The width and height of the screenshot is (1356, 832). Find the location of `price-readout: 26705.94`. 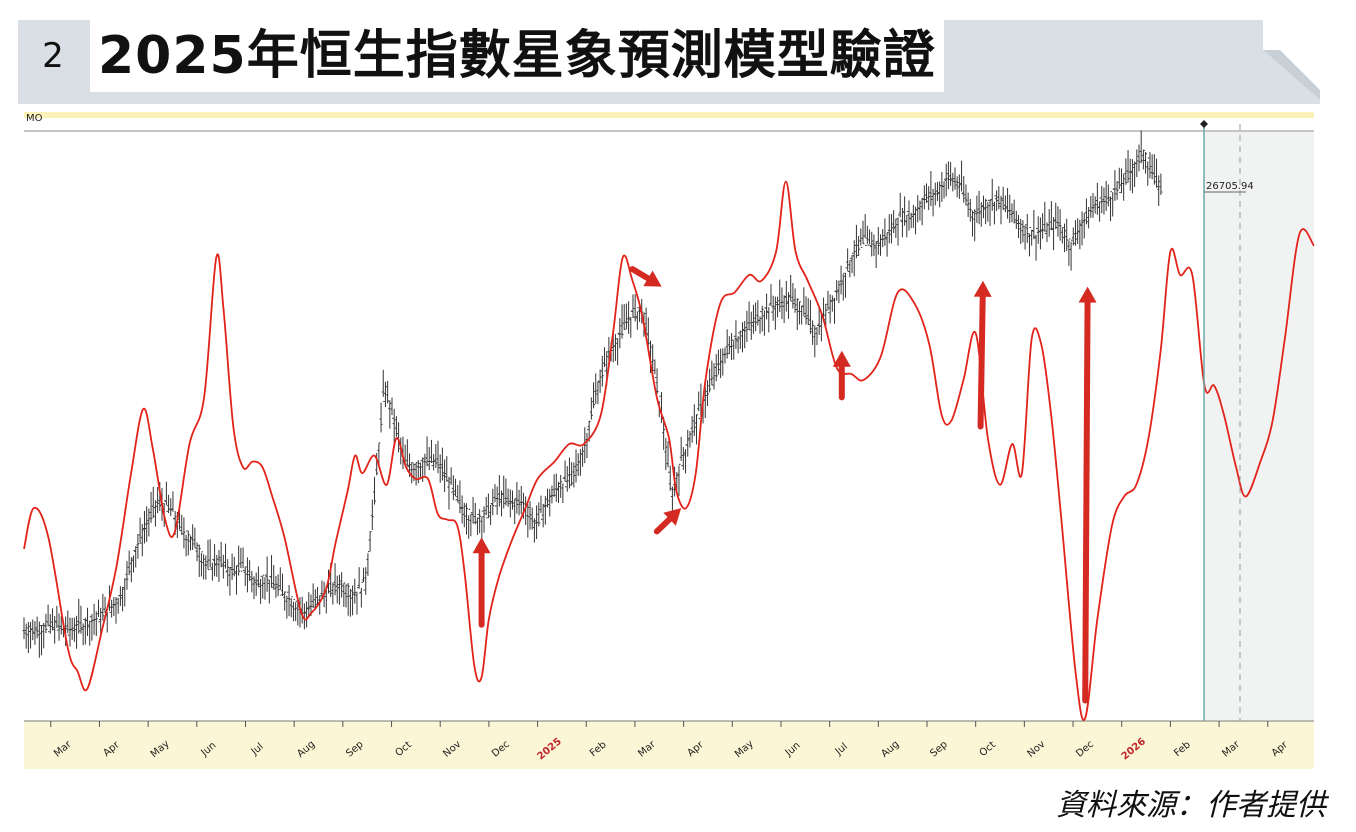

price-readout: 26705.94 is located at coordinates (1230, 186).